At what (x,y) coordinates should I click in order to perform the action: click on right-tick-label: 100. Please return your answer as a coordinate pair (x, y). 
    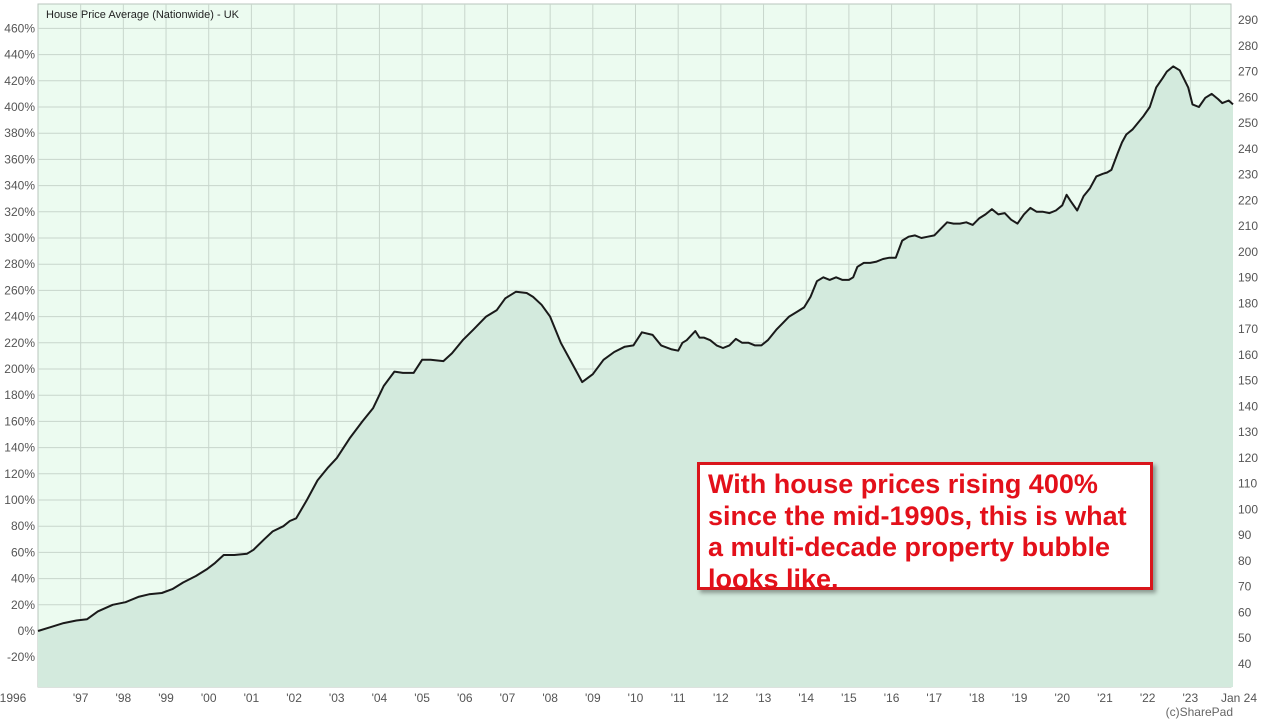
    Looking at the image, I should click on (1248, 509).